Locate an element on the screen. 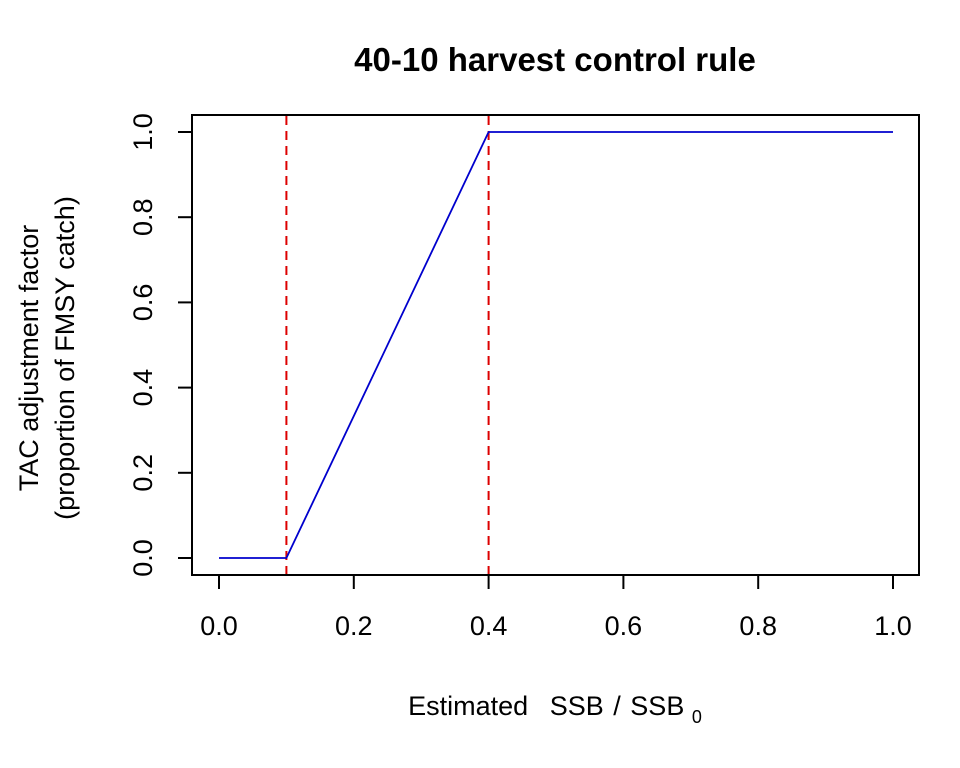  chart-title: 40-10 harvest control rule is located at coordinates (555, 59).